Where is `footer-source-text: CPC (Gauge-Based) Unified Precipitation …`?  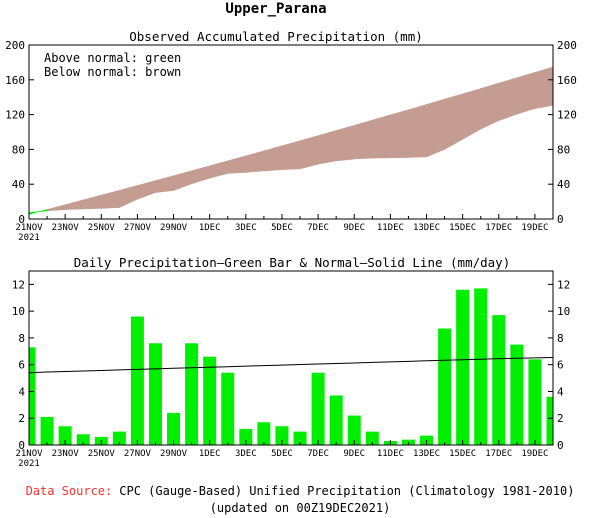
footer-source-text: CPC (Gauge-Based) Unified Precipitation … is located at coordinates (346, 491).